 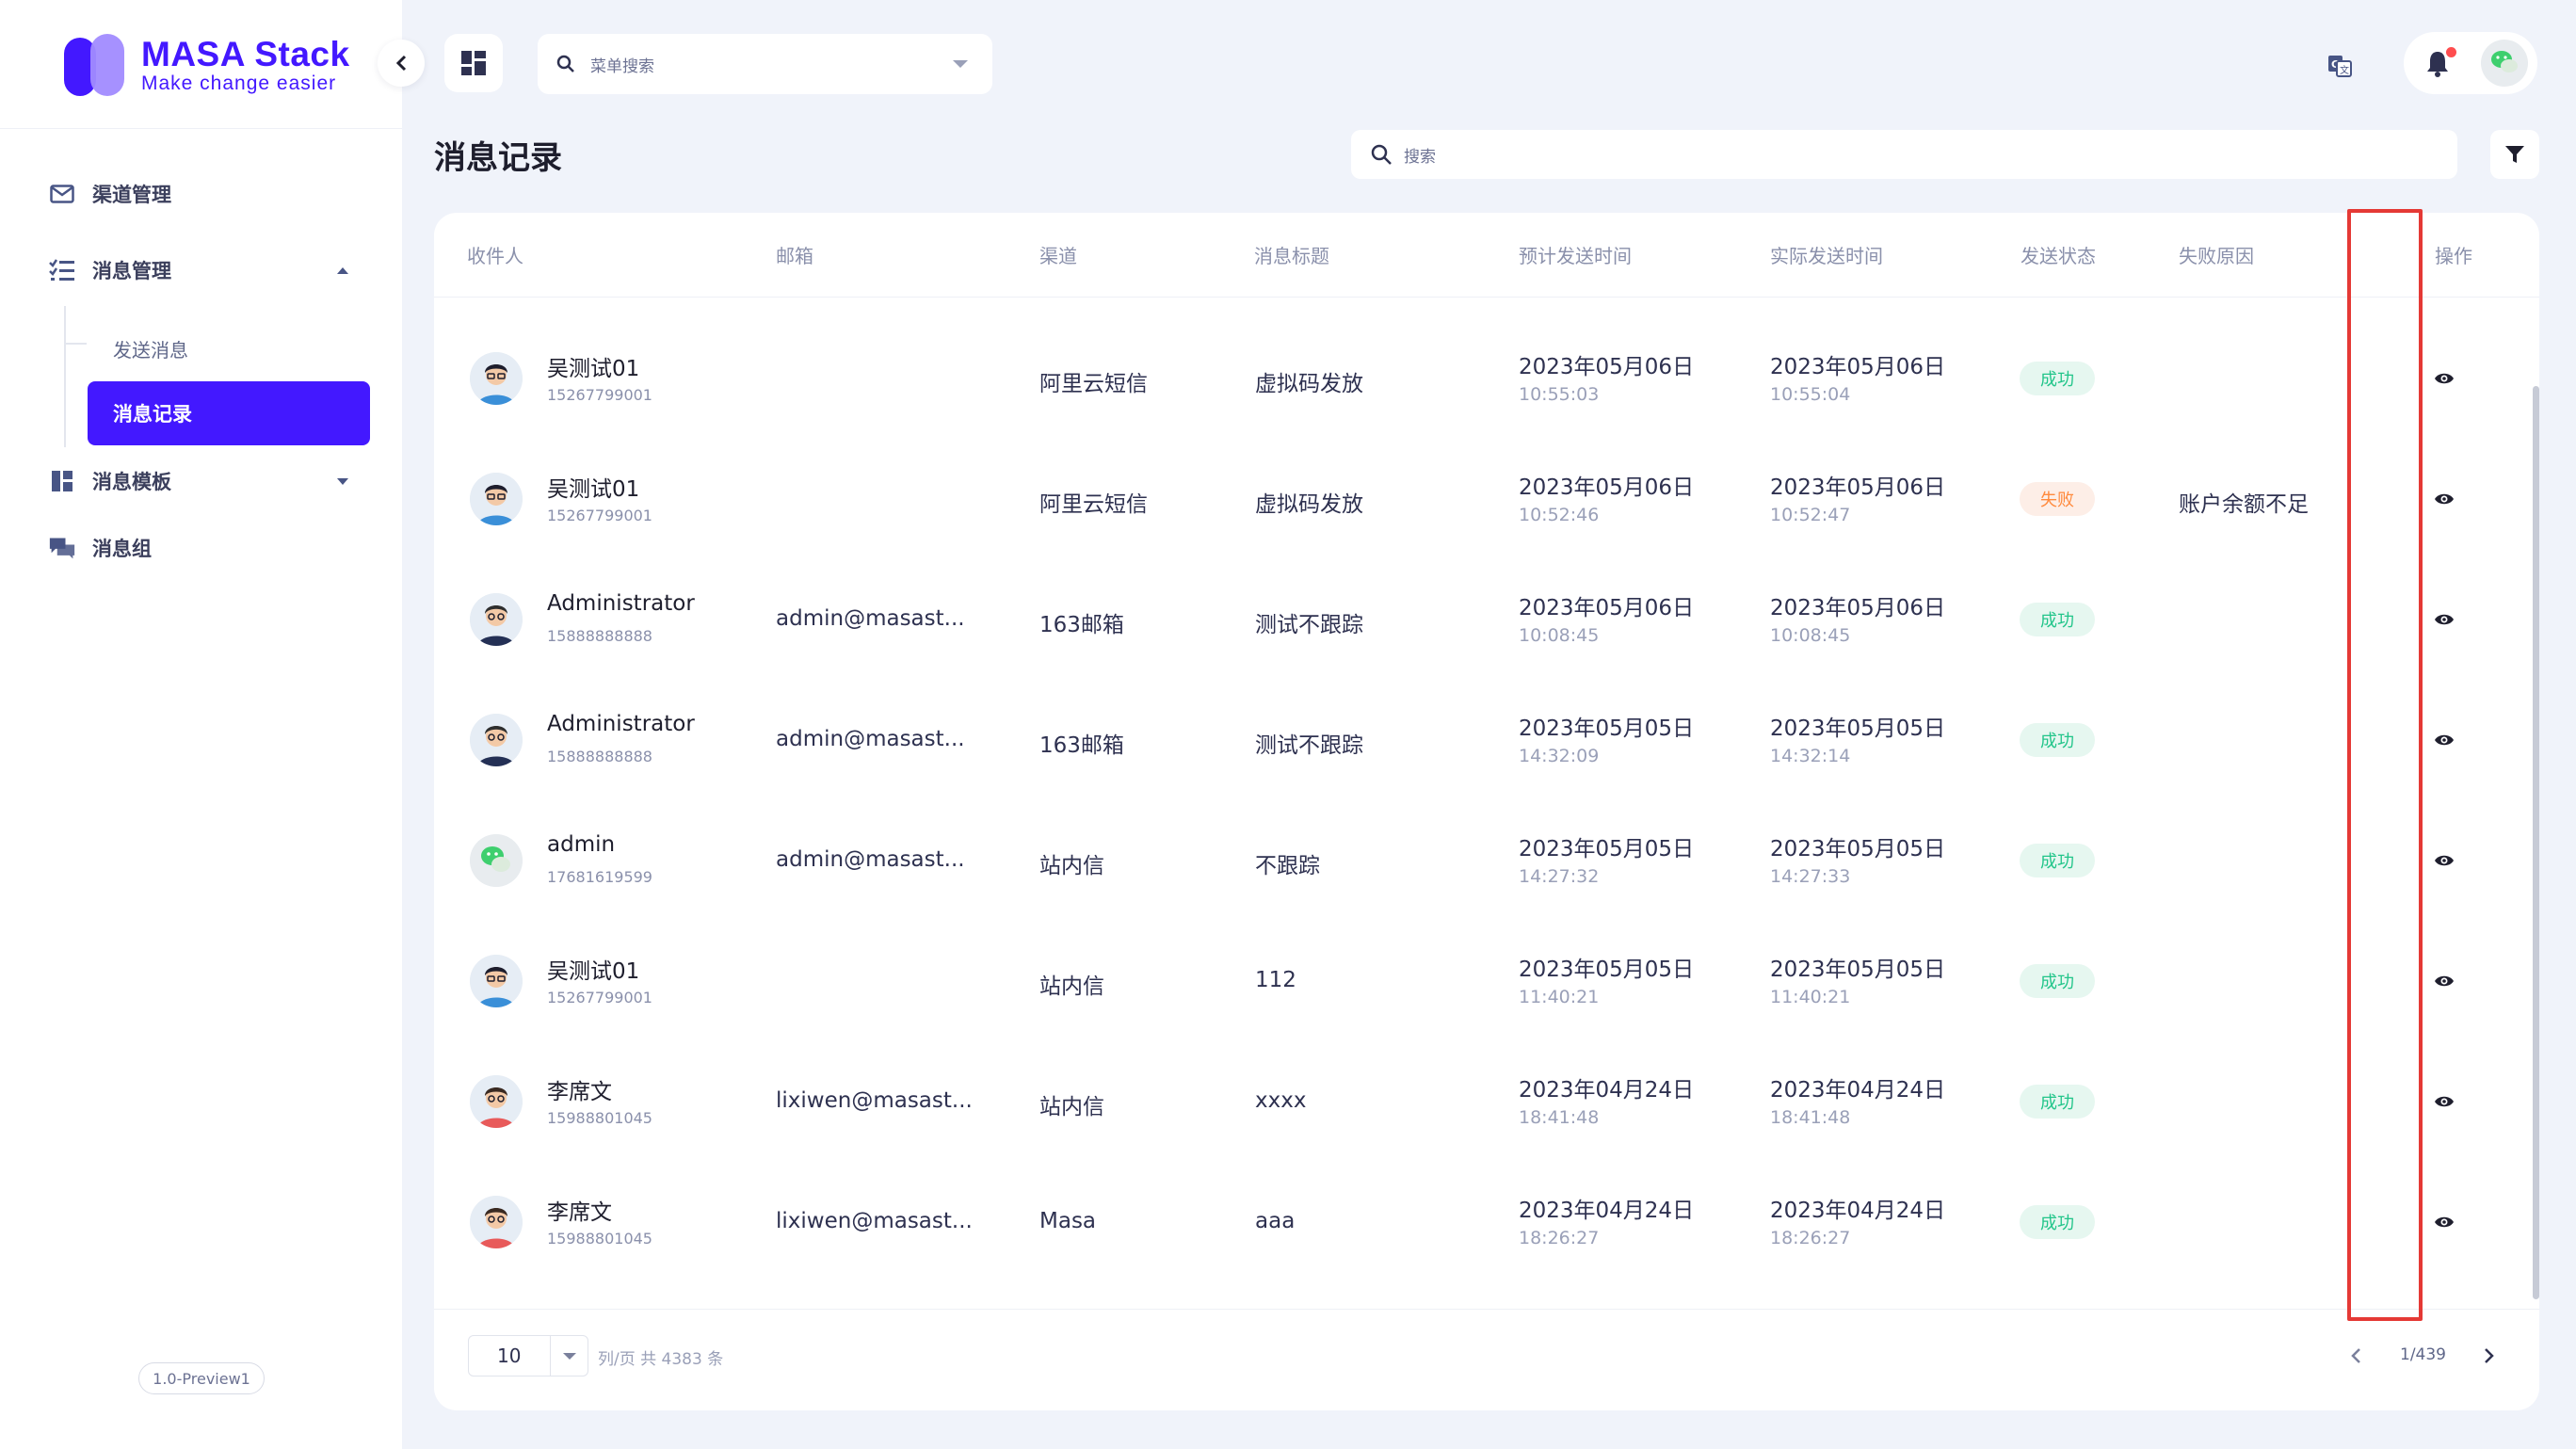 I want to click on column-header: 消息标题, so click(x=1291, y=256).